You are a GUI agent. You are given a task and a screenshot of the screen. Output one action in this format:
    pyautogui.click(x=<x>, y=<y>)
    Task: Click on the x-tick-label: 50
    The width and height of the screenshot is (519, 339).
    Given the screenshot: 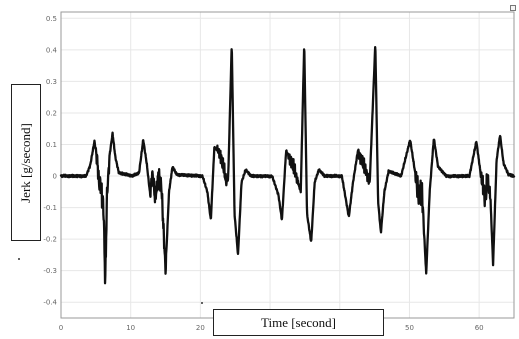 What is the action you would take?
    pyautogui.click(x=409, y=328)
    